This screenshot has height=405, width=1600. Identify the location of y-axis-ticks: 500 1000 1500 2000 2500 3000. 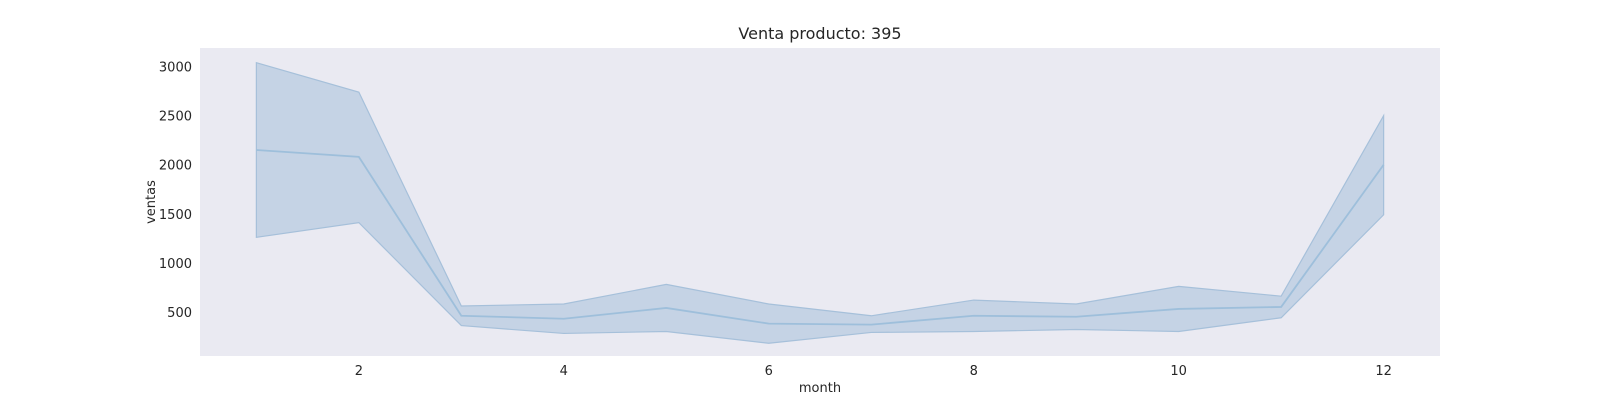
(175, 191).